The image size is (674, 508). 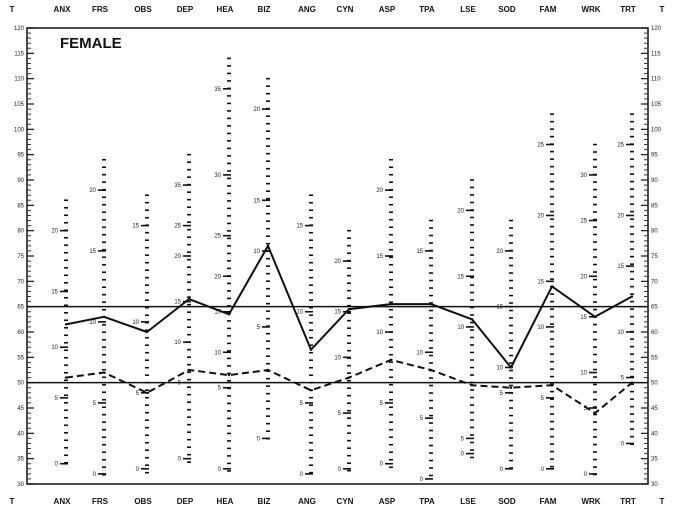 What do you see at coordinates (654, 257) in the screenshot?
I see `right-tick-label: 75` at bounding box center [654, 257].